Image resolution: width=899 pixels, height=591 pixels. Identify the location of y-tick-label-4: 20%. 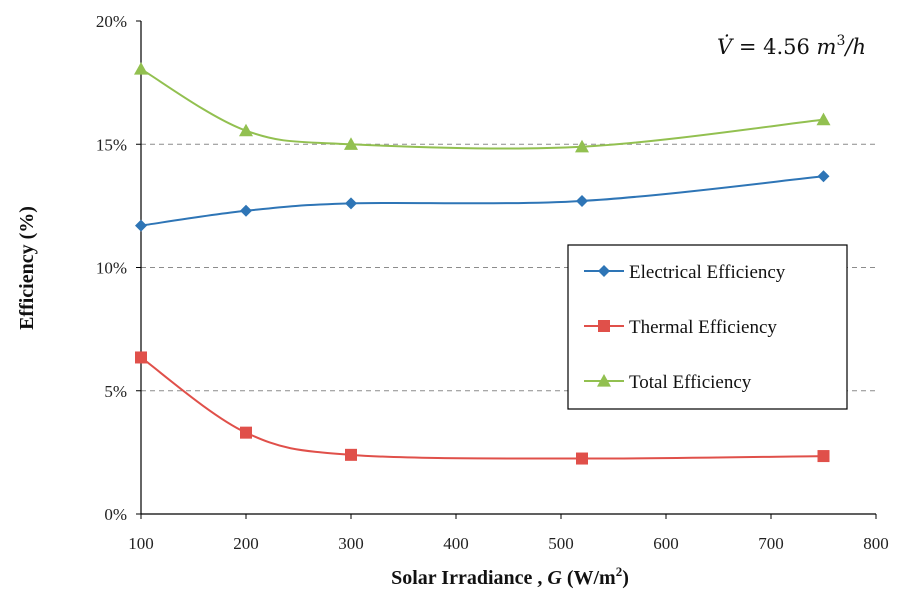
(111, 21).